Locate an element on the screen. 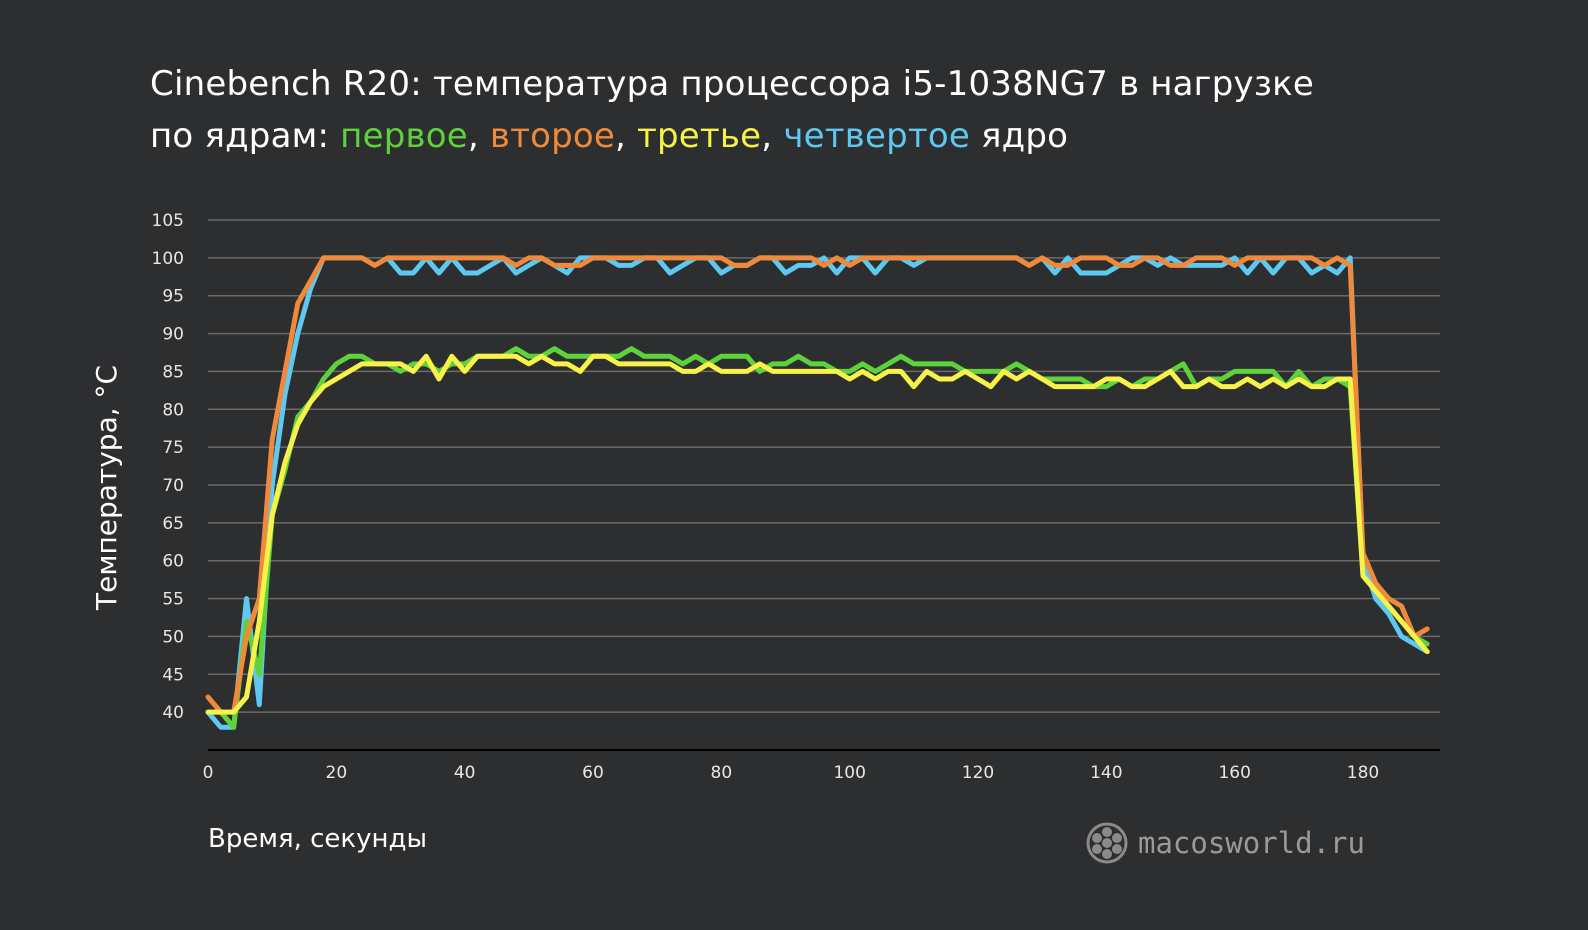  title-prefix: по ядрам: is located at coordinates (245, 136).